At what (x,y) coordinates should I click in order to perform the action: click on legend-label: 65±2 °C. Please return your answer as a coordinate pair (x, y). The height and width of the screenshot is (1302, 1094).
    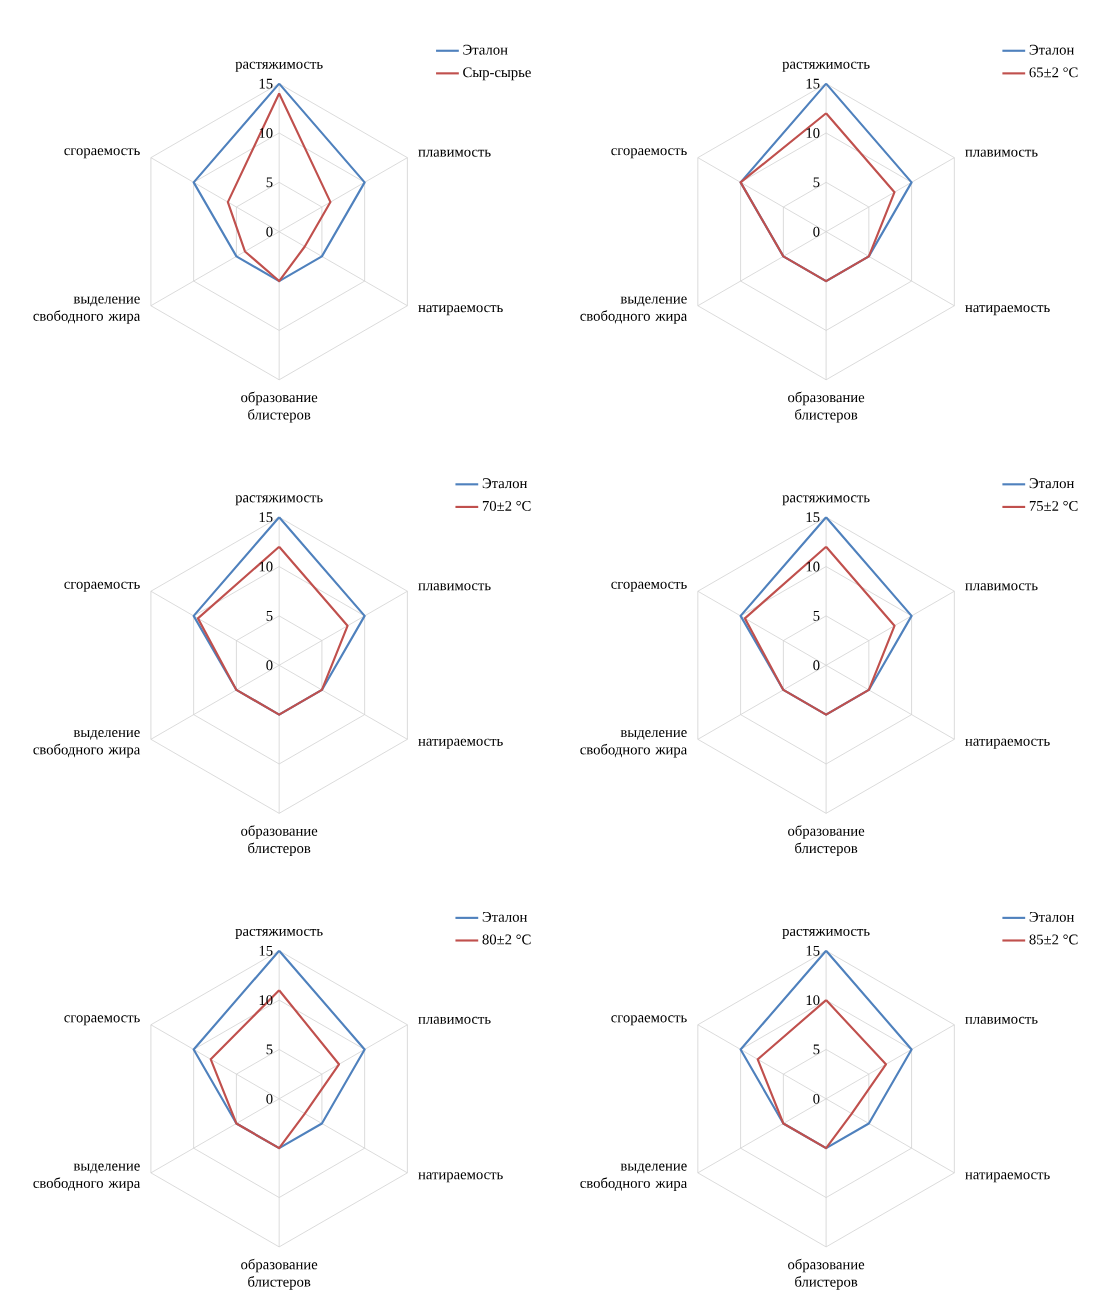
    Looking at the image, I should click on (1053, 72).